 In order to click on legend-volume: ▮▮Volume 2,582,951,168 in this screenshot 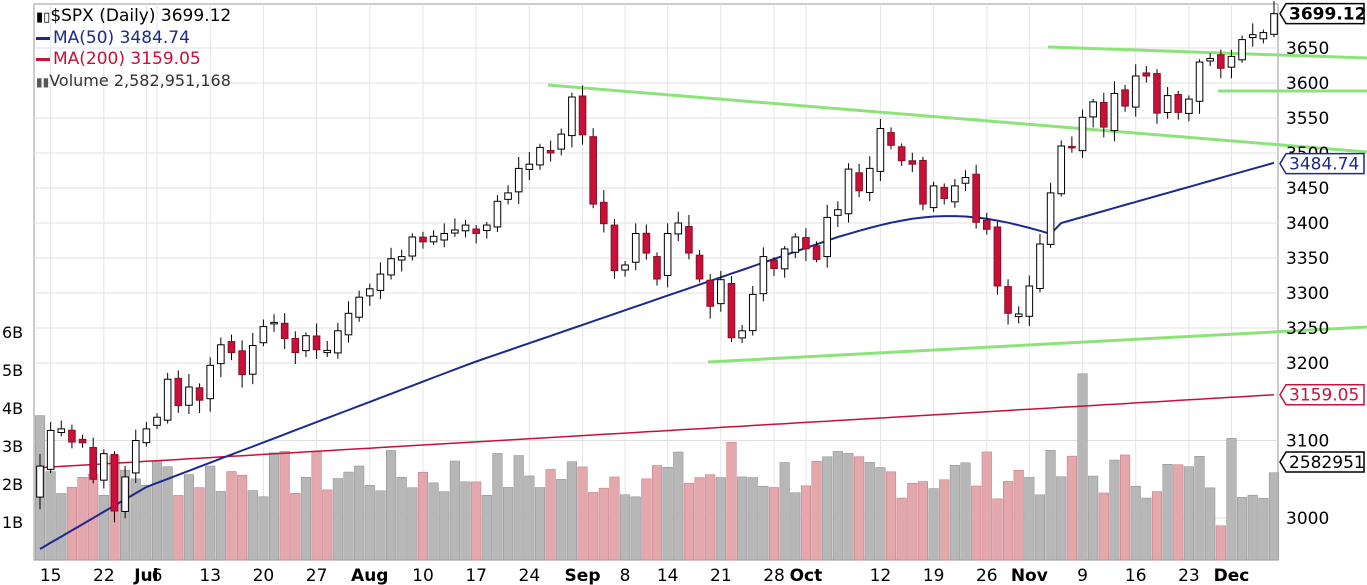, I will do `click(133, 81)`.